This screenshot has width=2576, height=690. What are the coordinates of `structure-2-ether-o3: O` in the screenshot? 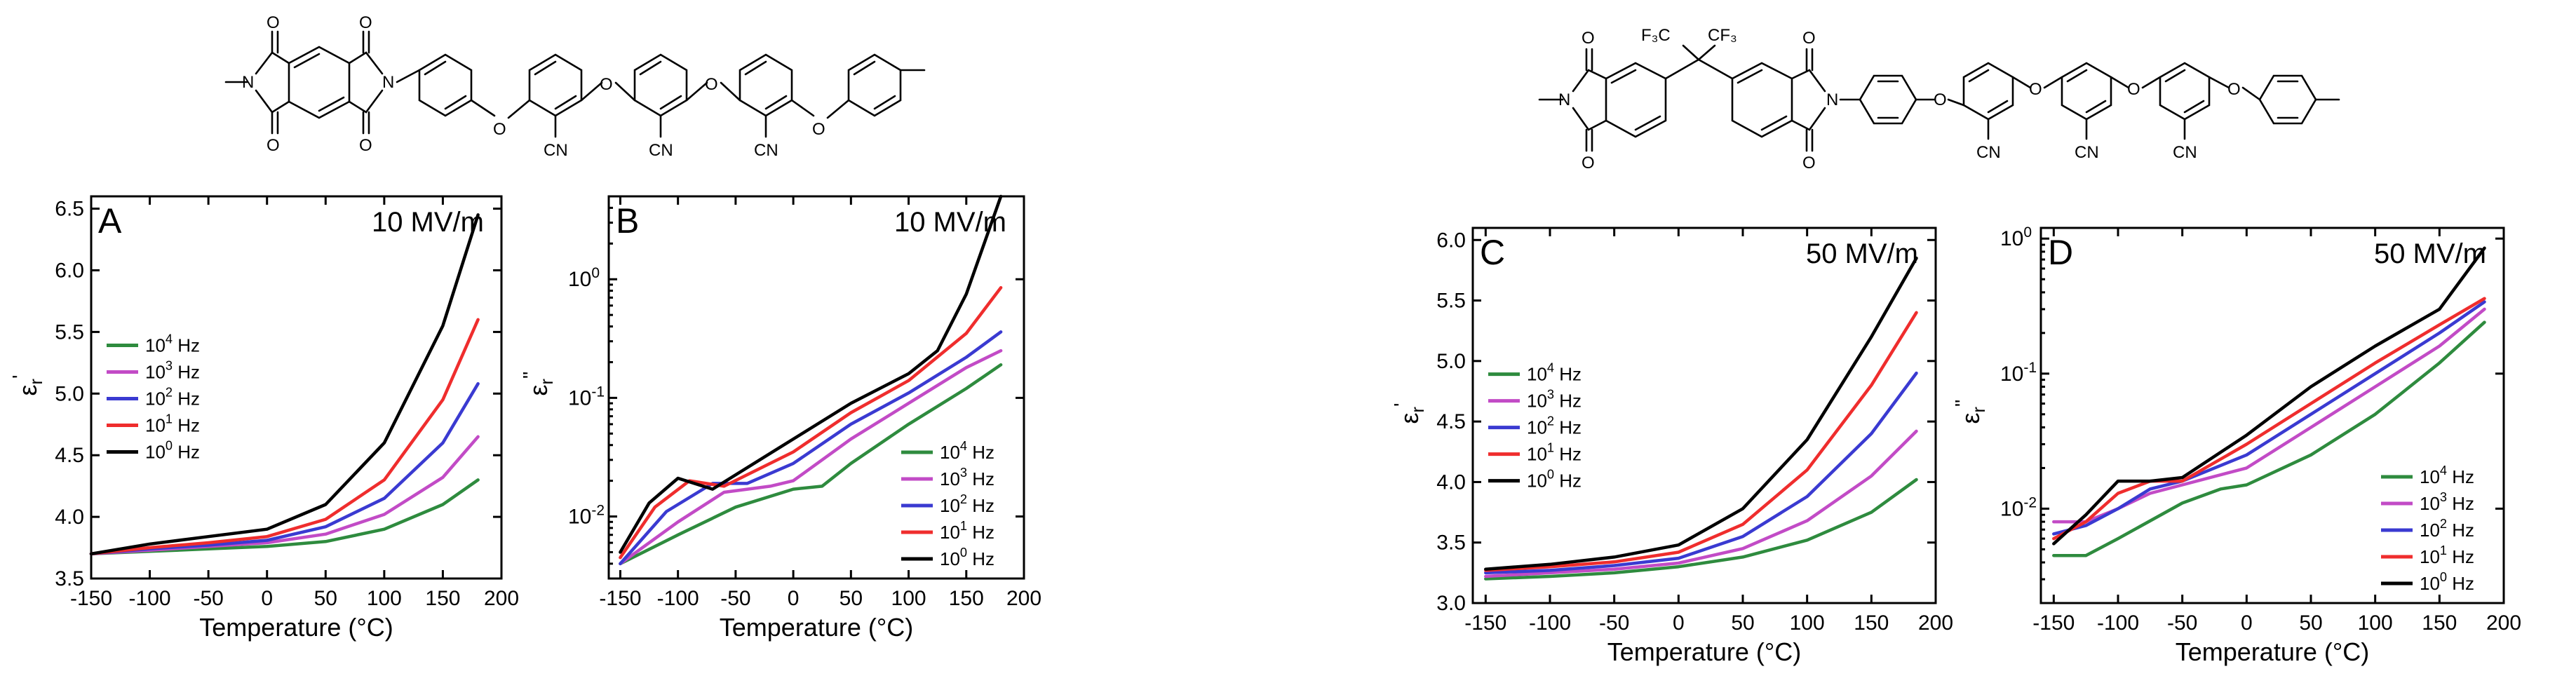 It's located at (2133, 89).